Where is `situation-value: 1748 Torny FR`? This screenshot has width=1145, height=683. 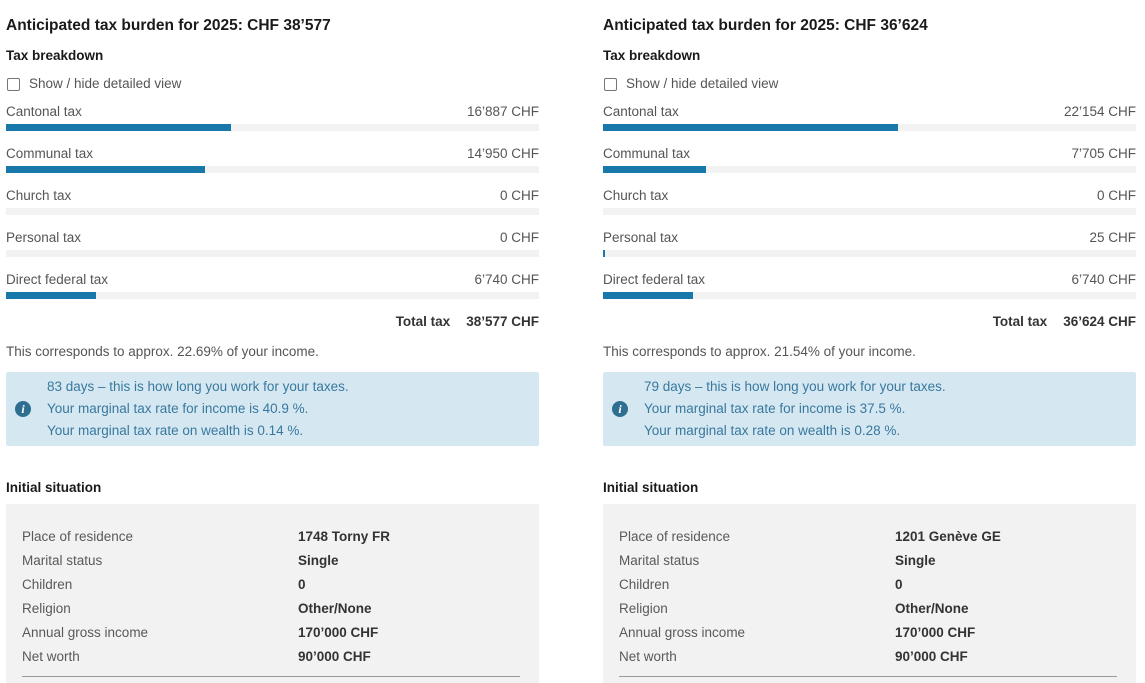
situation-value: 1748 Torny FR is located at coordinates (344, 536).